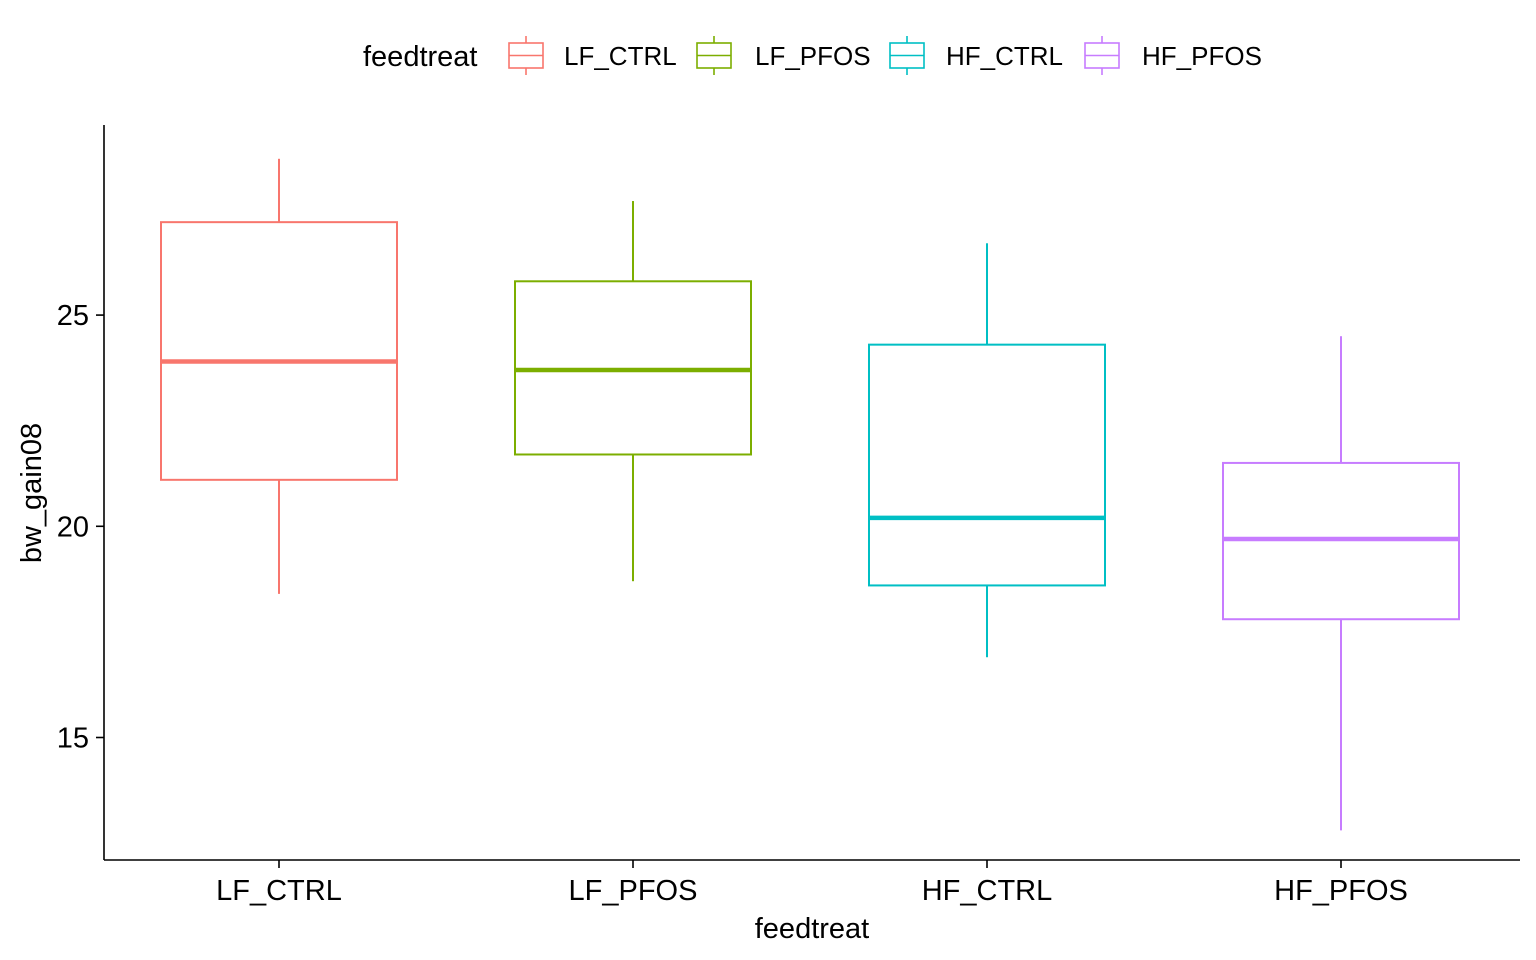  What do you see at coordinates (1341, 583) in the screenshot?
I see `box-hf-pfos` at bounding box center [1341, 583].